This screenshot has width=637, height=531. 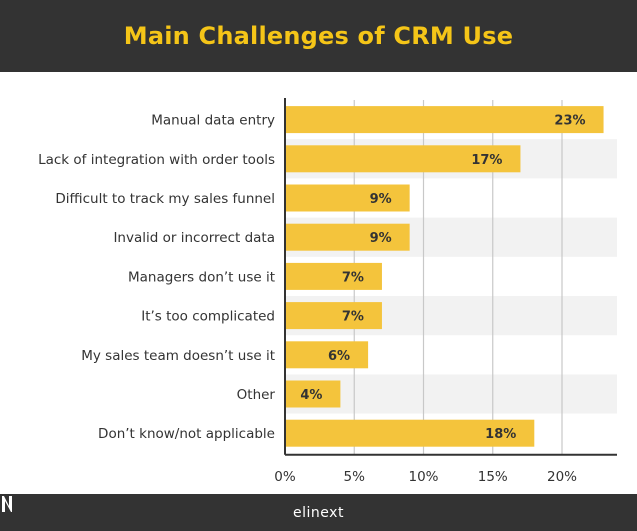 What do you see at coordinates (493, 477) in the screenshot?
I see `x-tick-label: 15%` at bounding box center [493, 477].